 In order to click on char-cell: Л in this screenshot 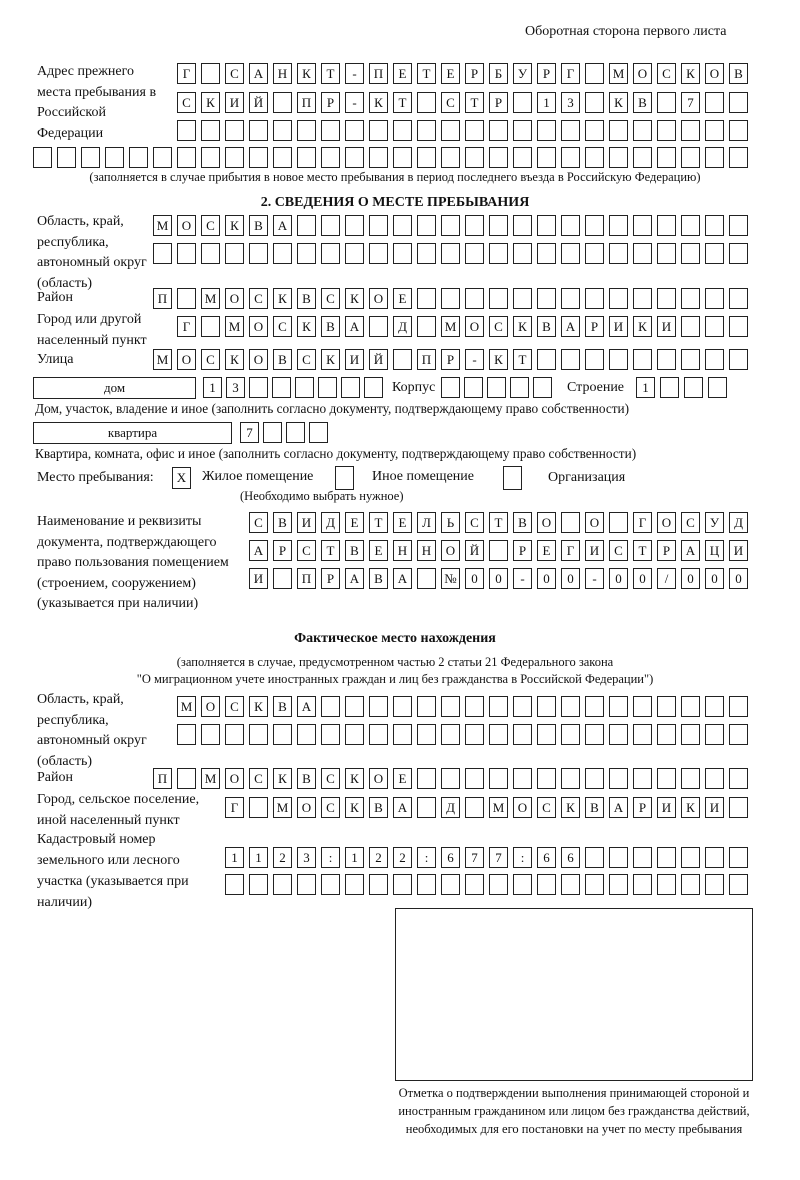, I will do `click(426, 522)`.